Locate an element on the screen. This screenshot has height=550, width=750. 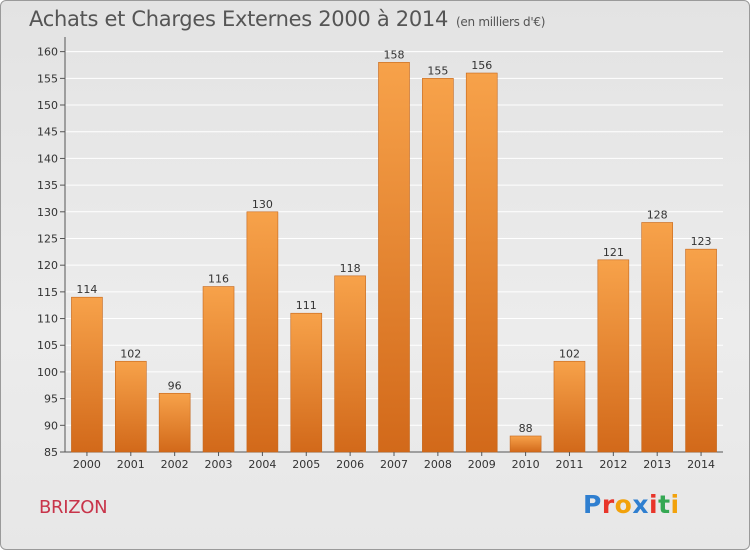
y-tick-label: 105 is located at coordinates (47, 345).